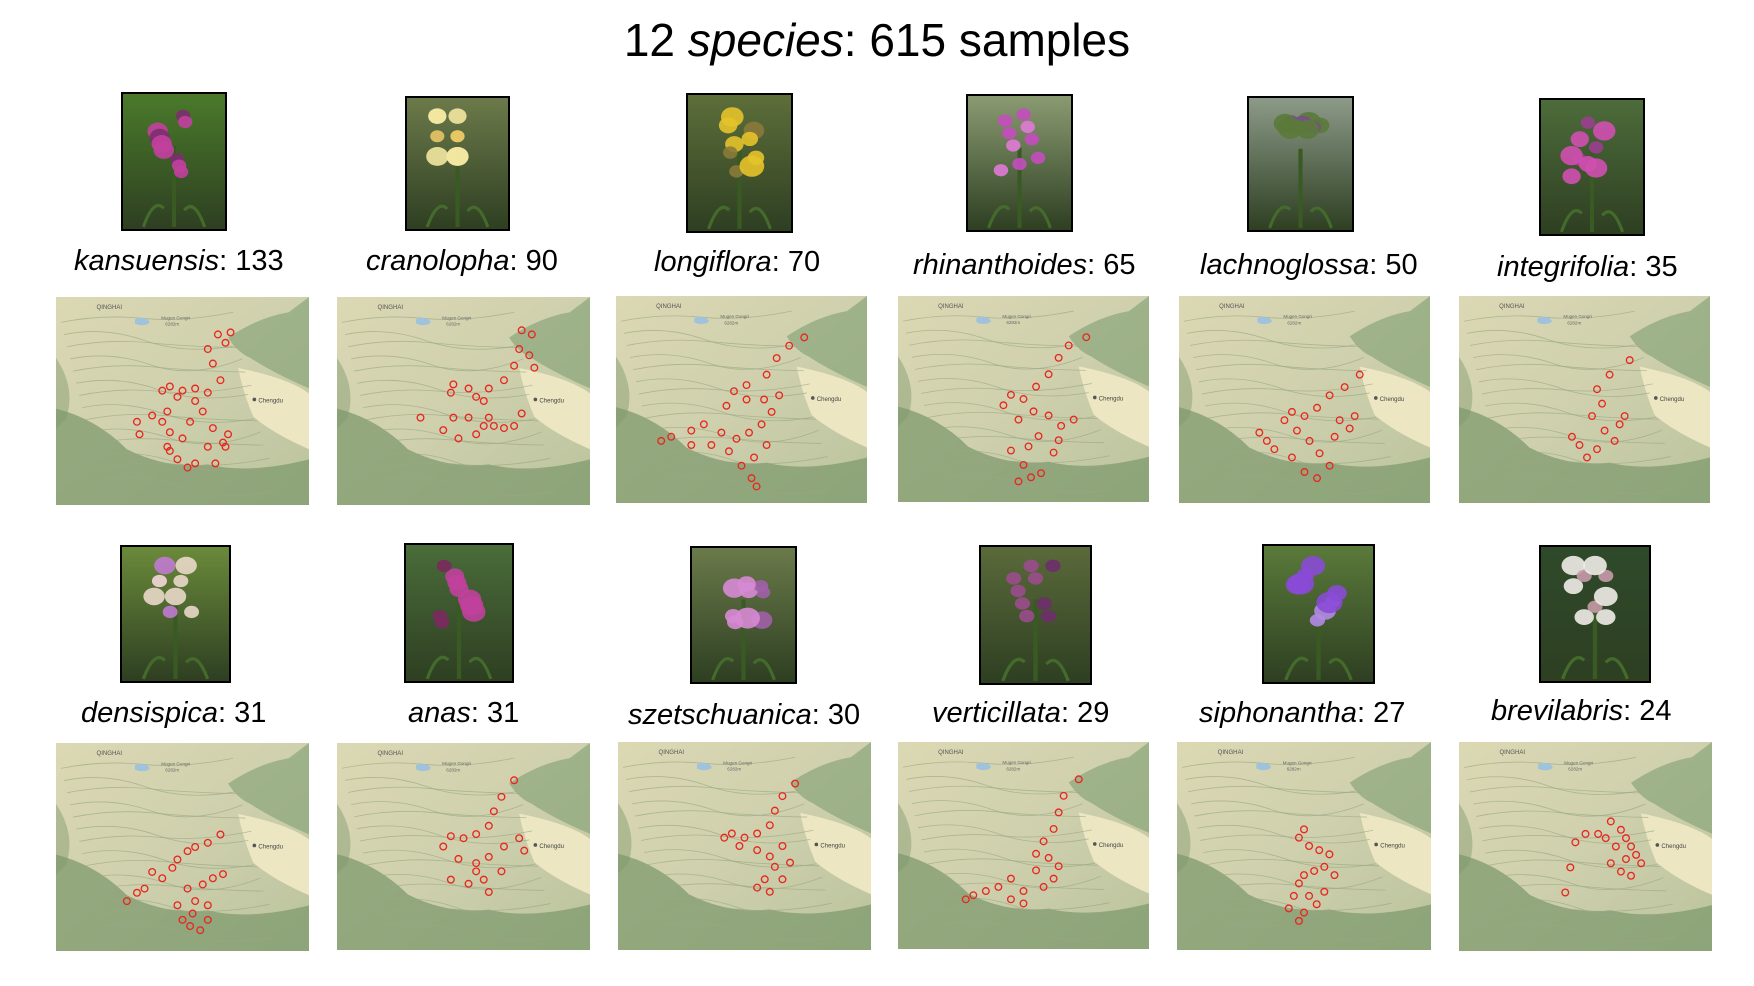  Describe the element at coordinates (1119, 265) in the screenshot. I see `sample-count: 65` at that location.